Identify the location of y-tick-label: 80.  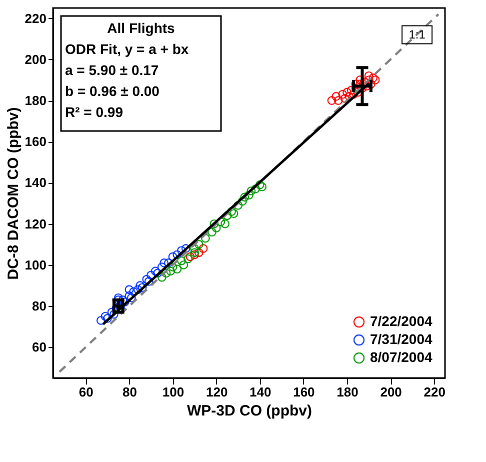
(39, 306).